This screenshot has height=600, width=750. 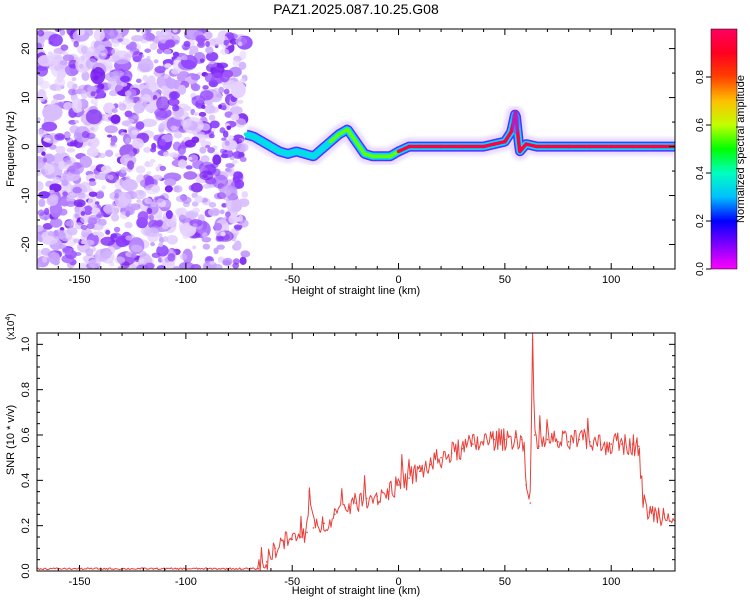 I want to click on colorbar-ticks: 0.0 0.2 0.4 0.6 0.8, so click(x=703, y=173).